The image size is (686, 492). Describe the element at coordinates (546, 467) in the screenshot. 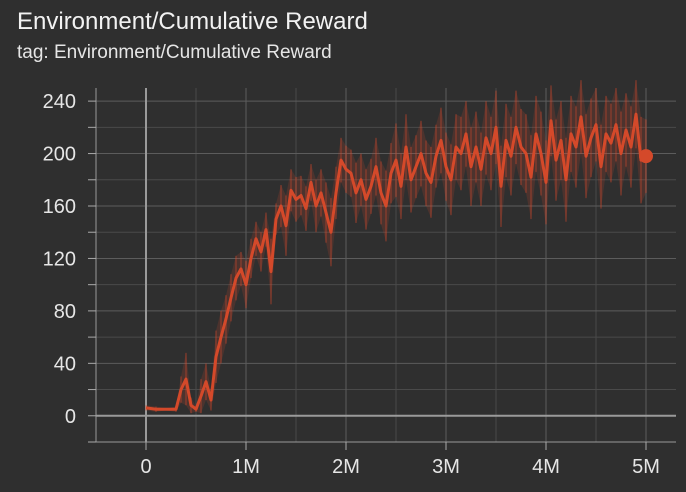

I see `x-tick-label: 4M` at that location.